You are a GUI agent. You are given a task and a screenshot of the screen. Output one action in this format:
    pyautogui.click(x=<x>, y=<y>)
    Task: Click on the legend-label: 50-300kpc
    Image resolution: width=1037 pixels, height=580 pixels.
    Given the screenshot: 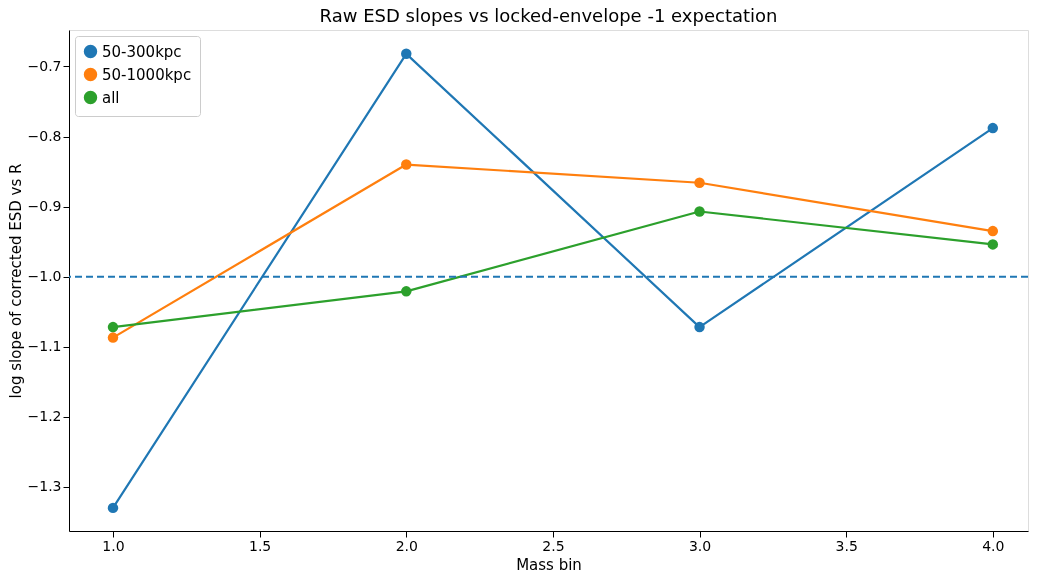 What is the action you would take?
    pyautogui.click(x=142, y=51)
    